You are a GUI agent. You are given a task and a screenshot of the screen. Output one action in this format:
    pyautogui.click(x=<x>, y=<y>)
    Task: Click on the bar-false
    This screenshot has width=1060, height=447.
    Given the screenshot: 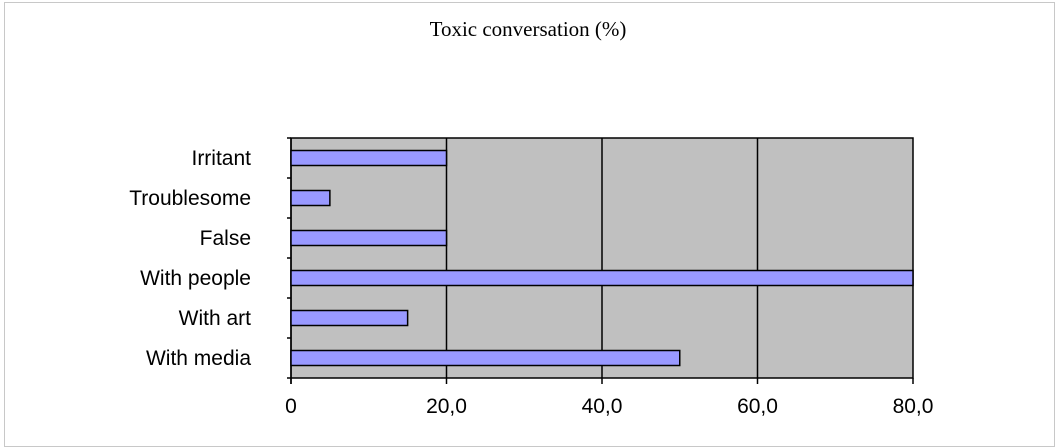 What is the action you would take?
    pyautogui.click(x=369, y=238)
    